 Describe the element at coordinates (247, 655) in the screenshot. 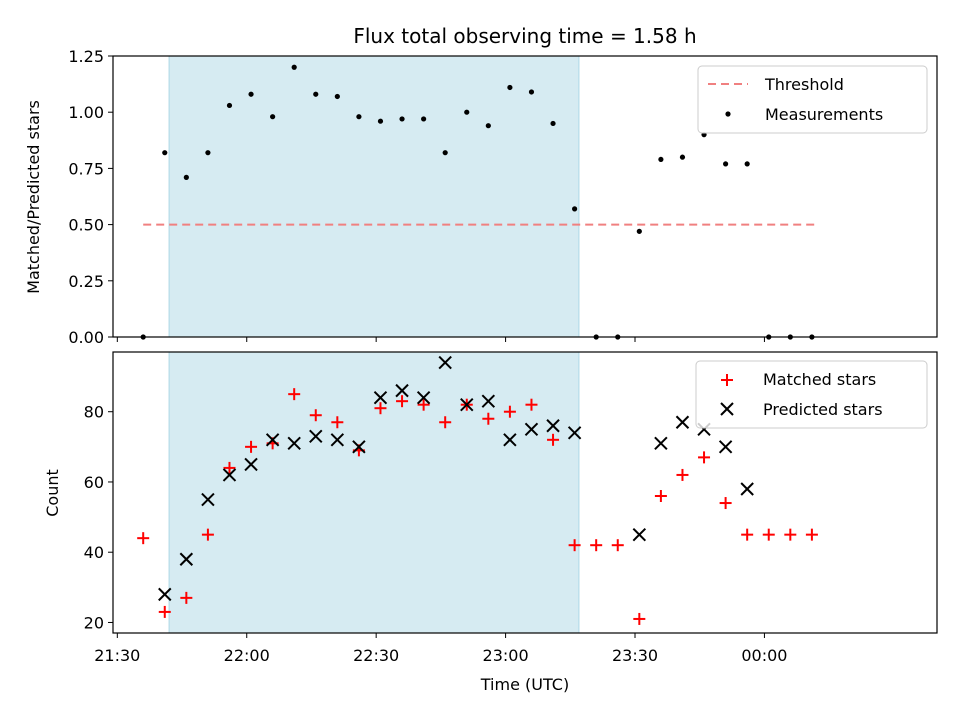

I see `x-tick-label: 22:00` at that location.